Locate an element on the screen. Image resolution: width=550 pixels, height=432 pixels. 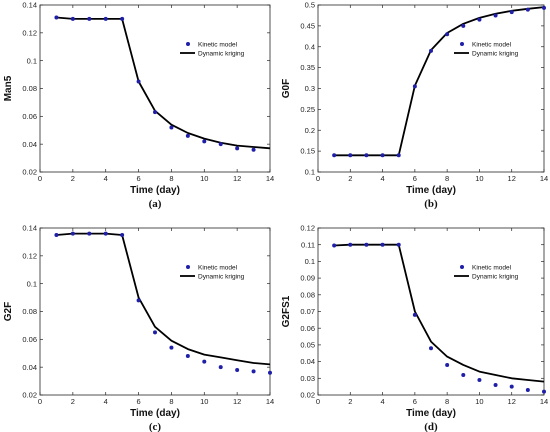
legend-kinetic-marker is located at coordinates (188, 267).